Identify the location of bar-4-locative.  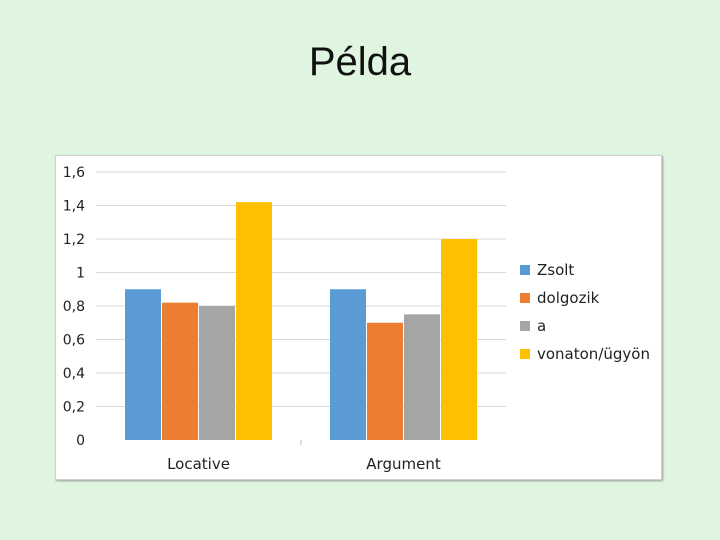
(254, 321).